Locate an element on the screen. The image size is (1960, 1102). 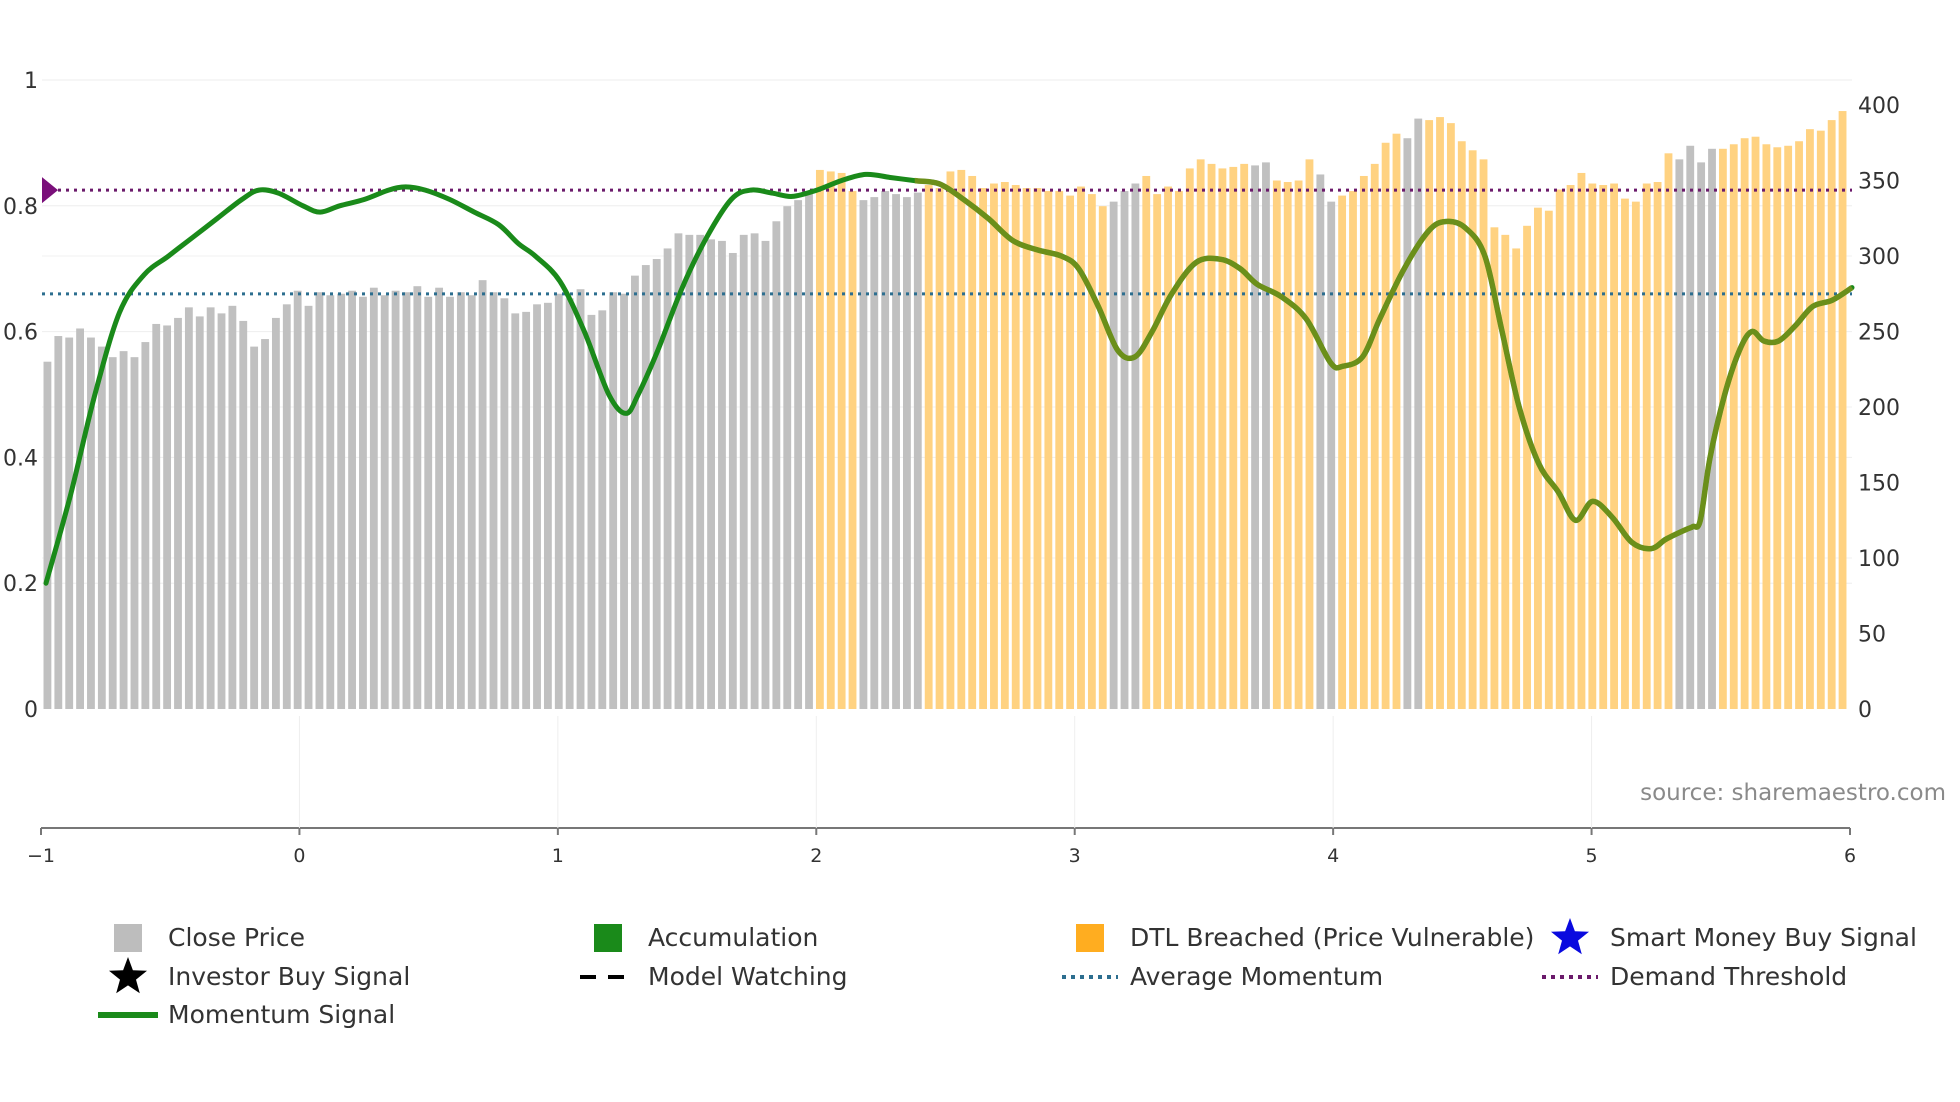
y-right-tick-label: 200 is located at coordinates (1879, 408).